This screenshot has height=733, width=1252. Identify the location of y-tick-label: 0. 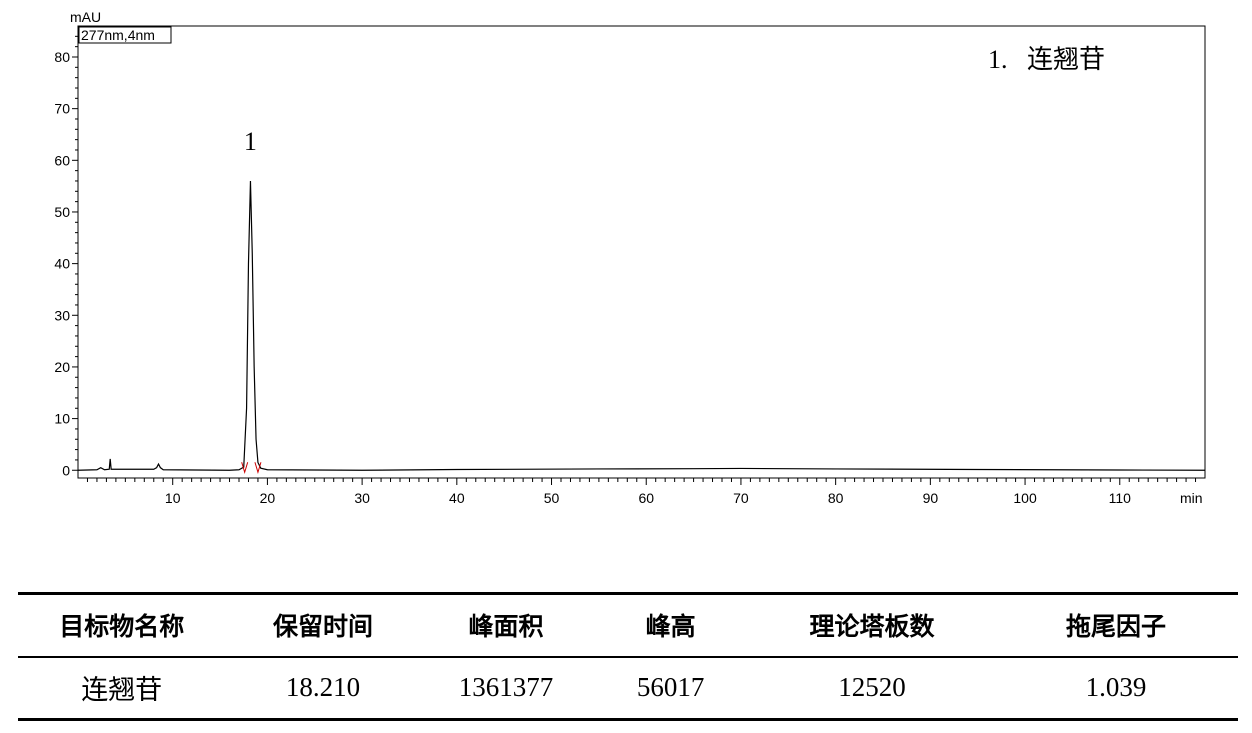
(66, 470).